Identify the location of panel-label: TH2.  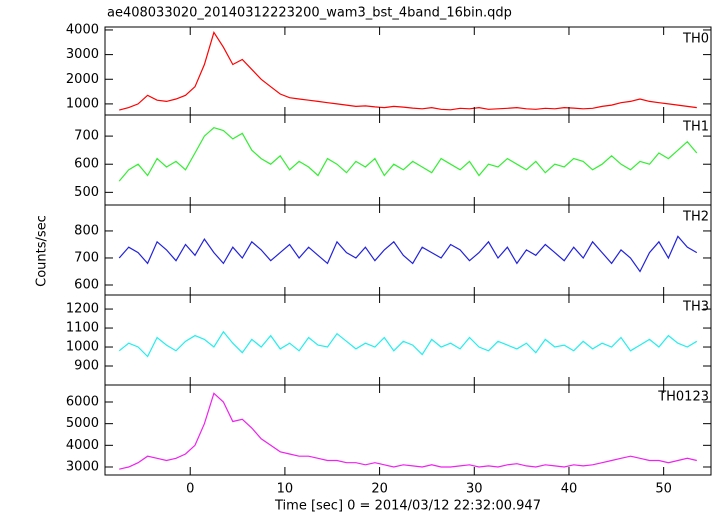
(695, 217).